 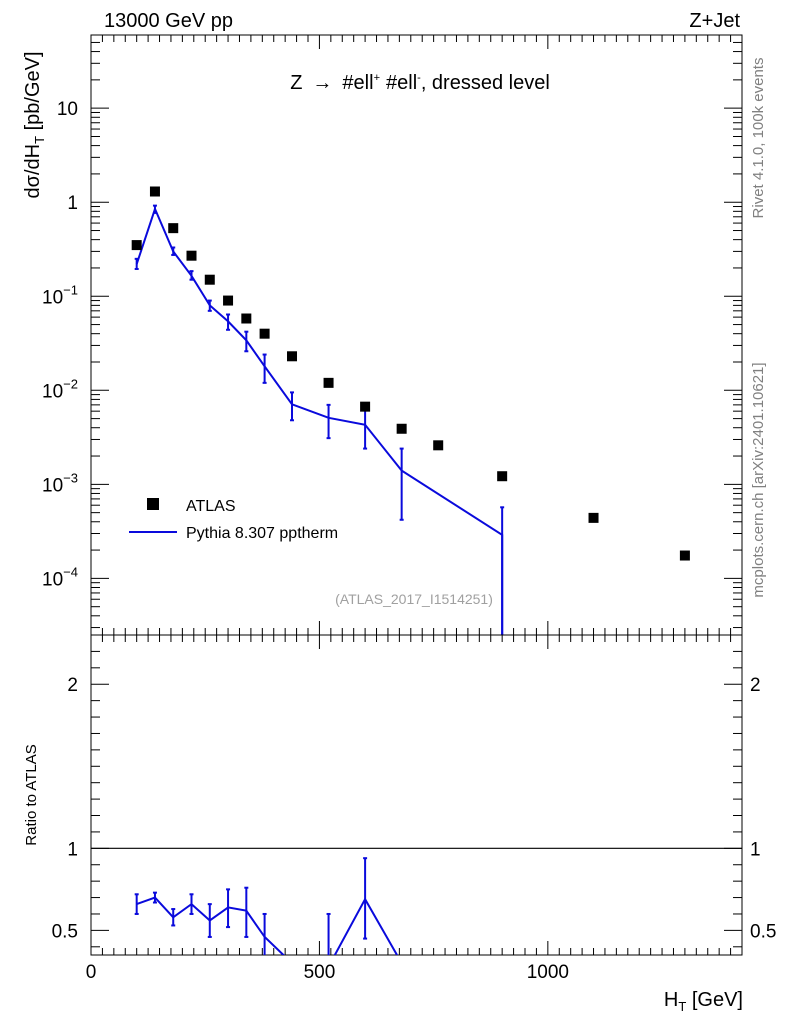 I want to click on legend: ATLAS Pythia 8.307 pptherm, so click(x=233, y=520).